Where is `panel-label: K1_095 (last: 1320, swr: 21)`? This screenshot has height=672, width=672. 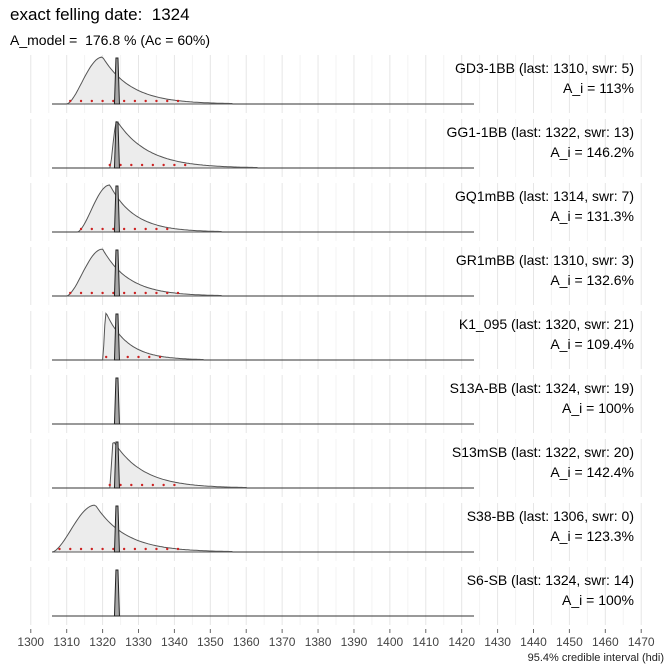
panel-label: K1_095 (last: 1320, swr: 21) is located at coordinates (546, 324).